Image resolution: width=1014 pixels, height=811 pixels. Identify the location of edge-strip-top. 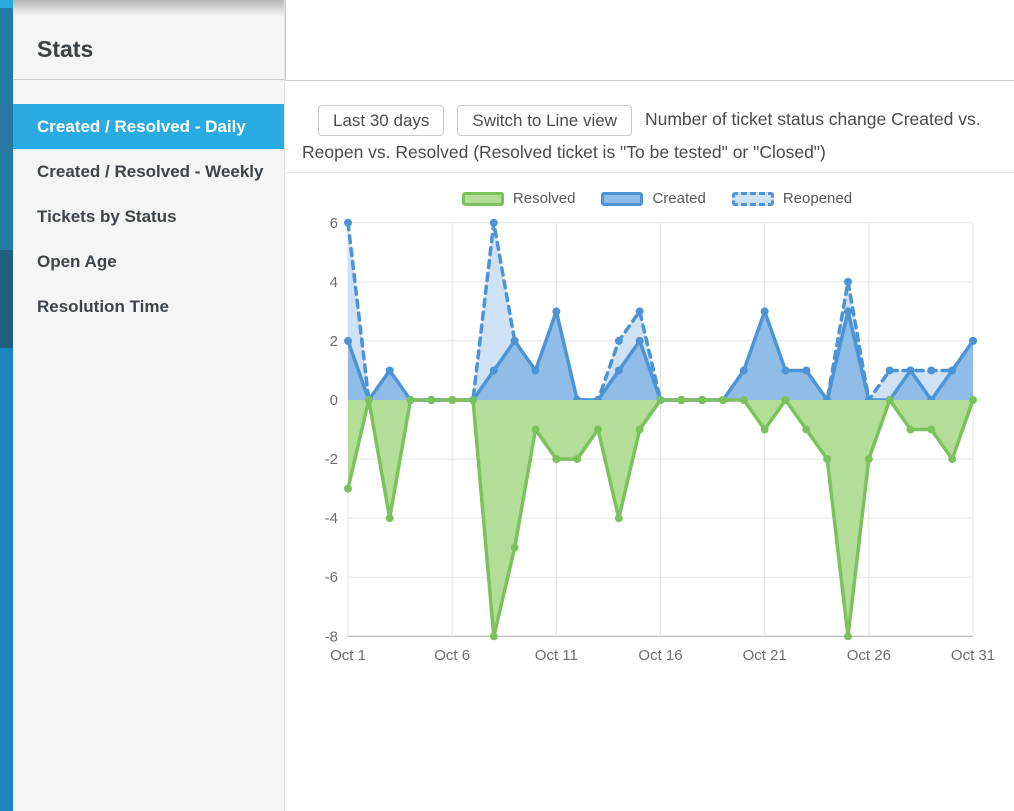
(6, 4).